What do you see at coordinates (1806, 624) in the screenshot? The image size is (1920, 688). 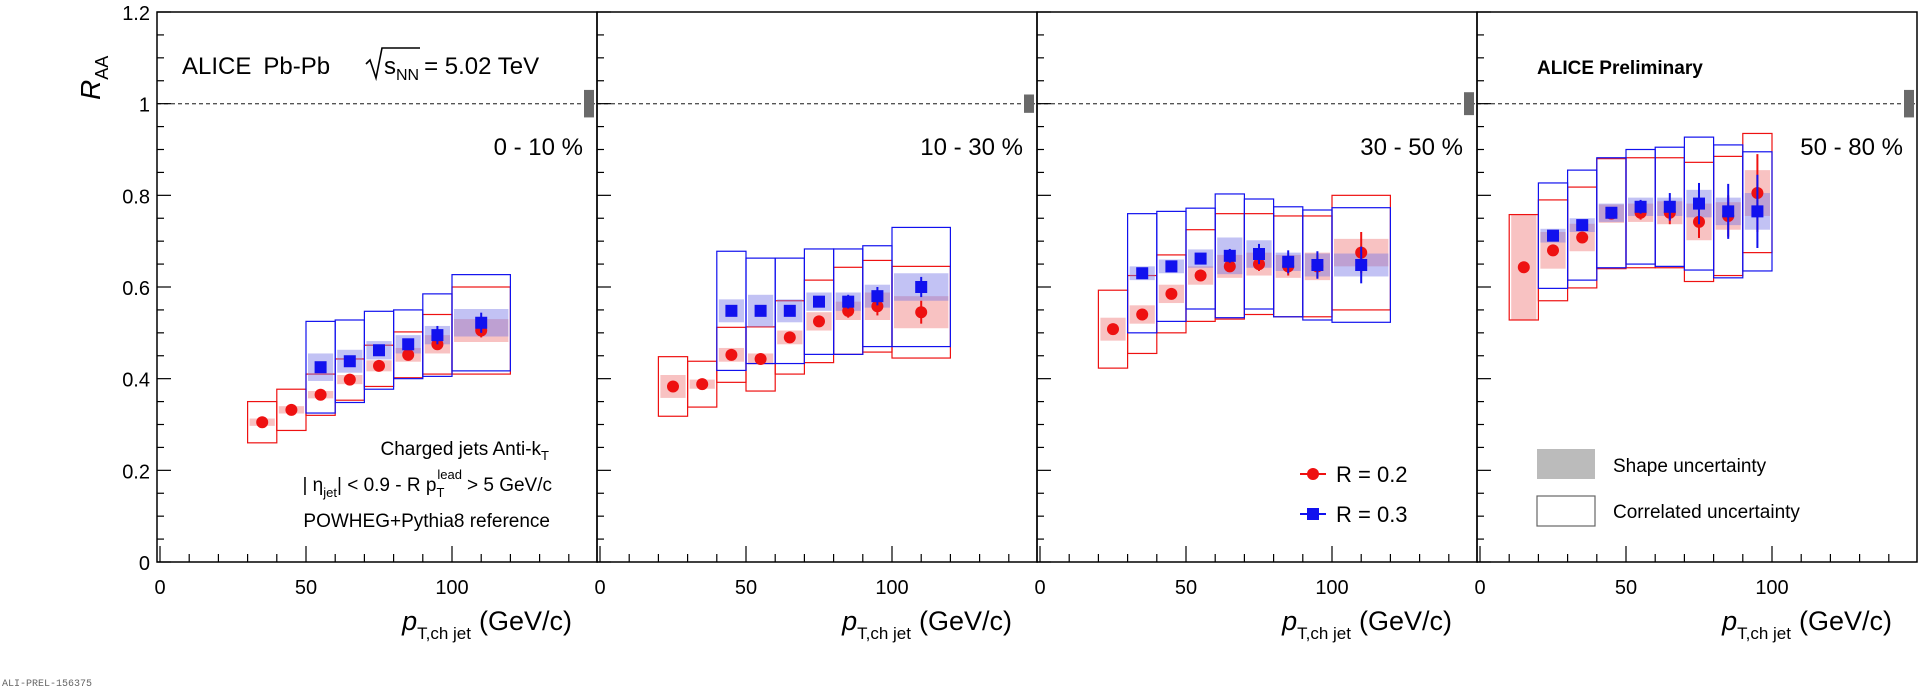 I see `x-axis-title-3: pT,ch jet (GeV/c)` at bounding box center [1806, 624].